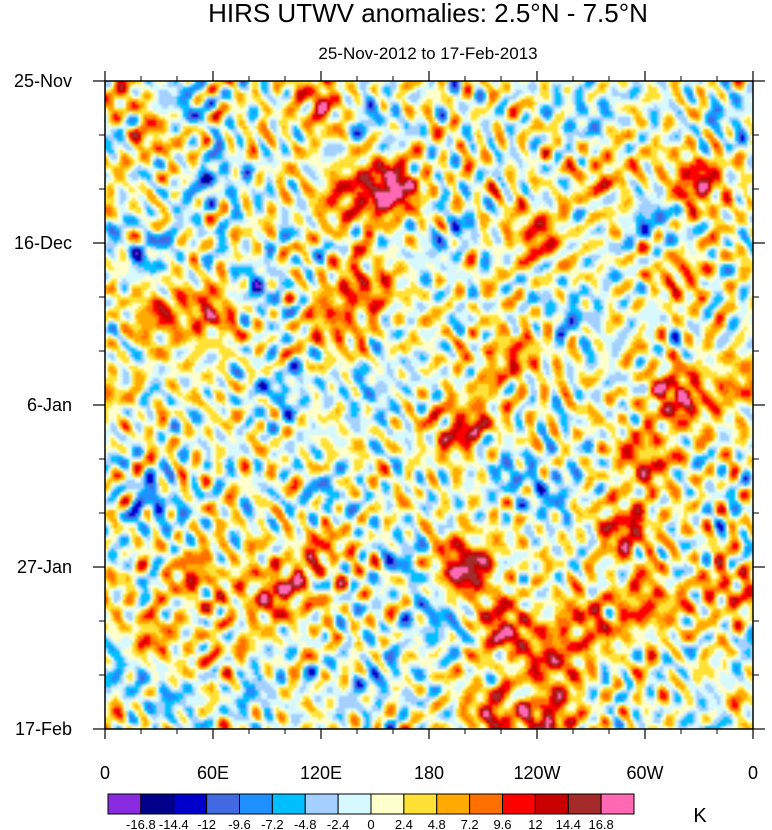  I want to click on colorbar-label: -12, so click(206, 823).